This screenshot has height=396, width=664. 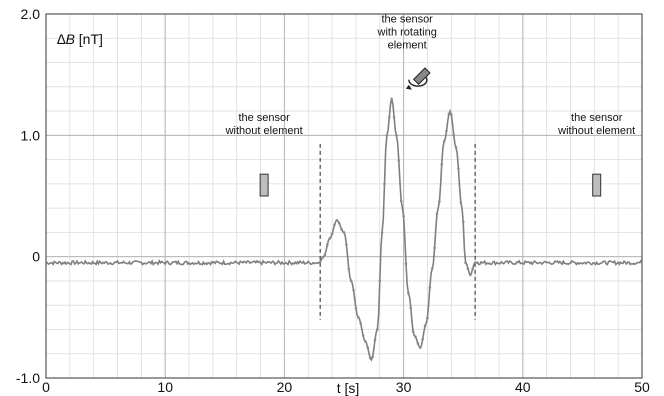 I want to click on sensor-boxes, so click(x=430, y=185).